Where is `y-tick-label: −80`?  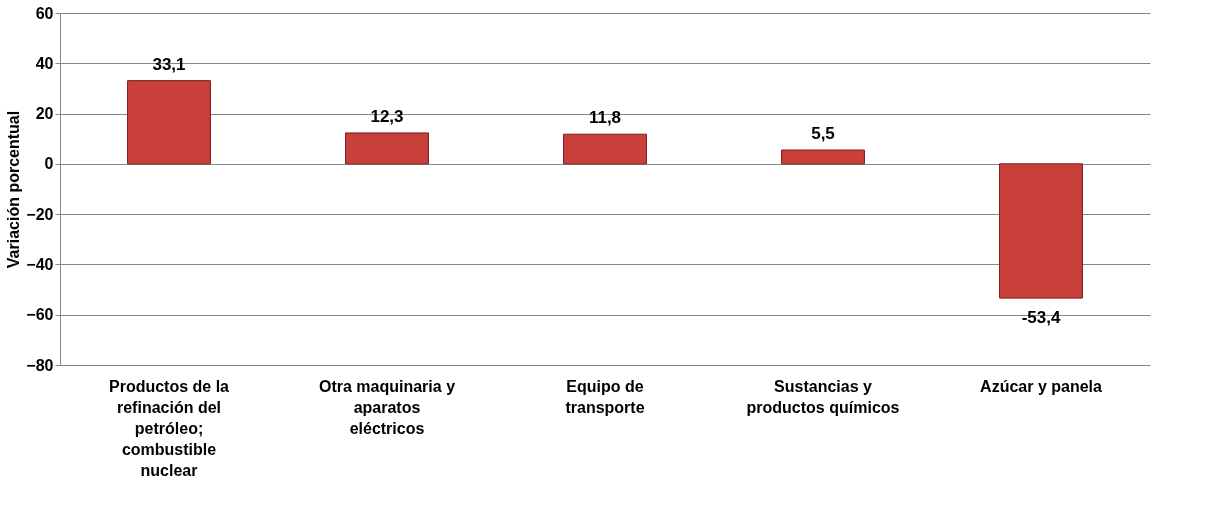
y-tick-label: −80 is located at coordinates (40, 365).